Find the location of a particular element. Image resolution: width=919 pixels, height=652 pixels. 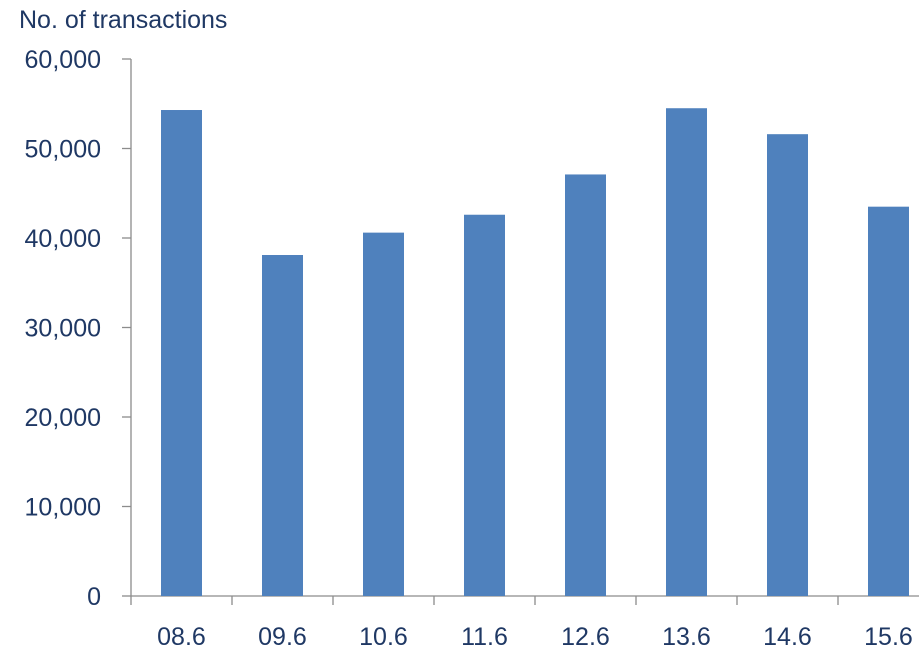

x-tick-label: 13.6 is located at coordinates (686, 637).